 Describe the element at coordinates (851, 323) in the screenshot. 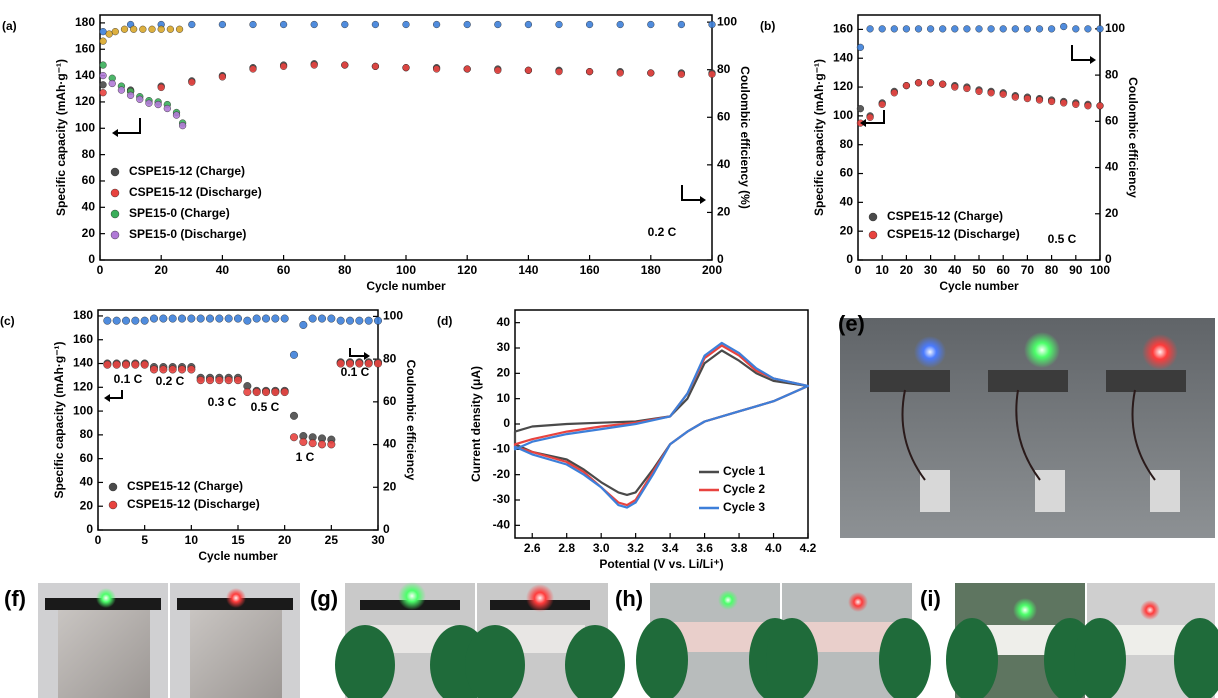

I see `photo-label: (e)` at that location.